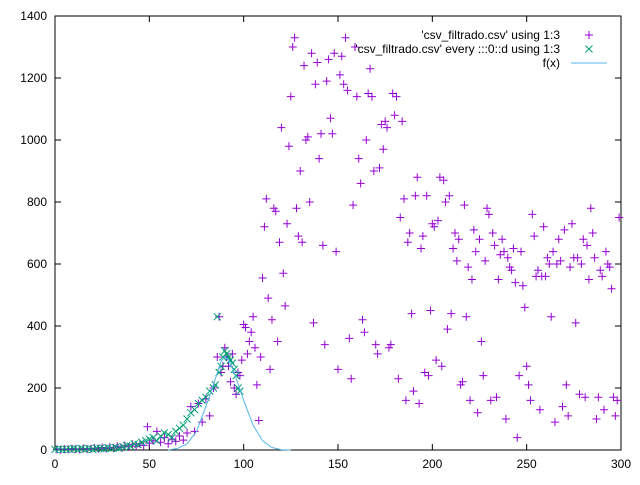  I want to click on y-tick-label: 1200, so click(33, 78).